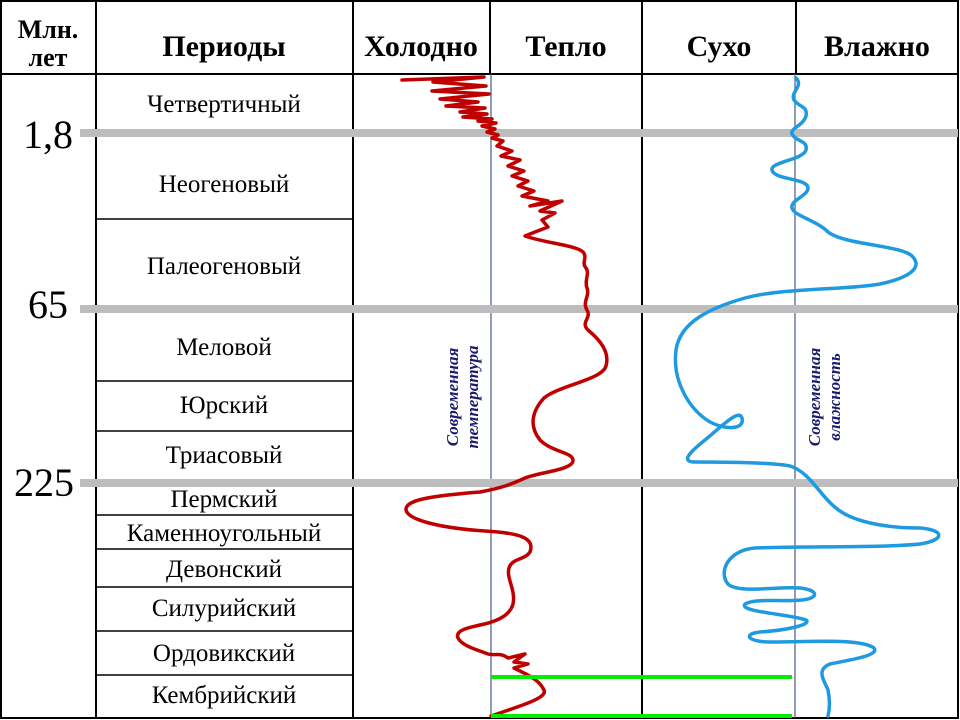 The image size is (960, 720). I want to click on period-label: Меловой, so click(223, 347).